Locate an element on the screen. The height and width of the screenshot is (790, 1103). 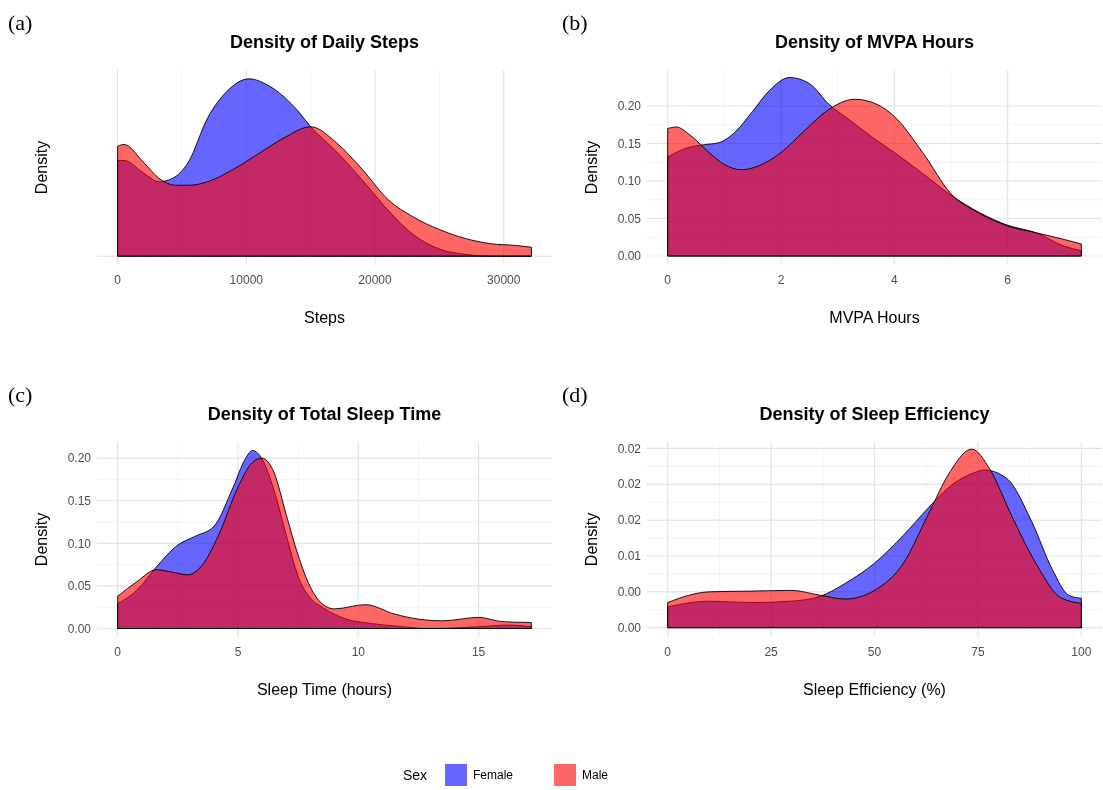
x-axis-title: Sleep Efficiency (%) is located at coordinates (874, 689).